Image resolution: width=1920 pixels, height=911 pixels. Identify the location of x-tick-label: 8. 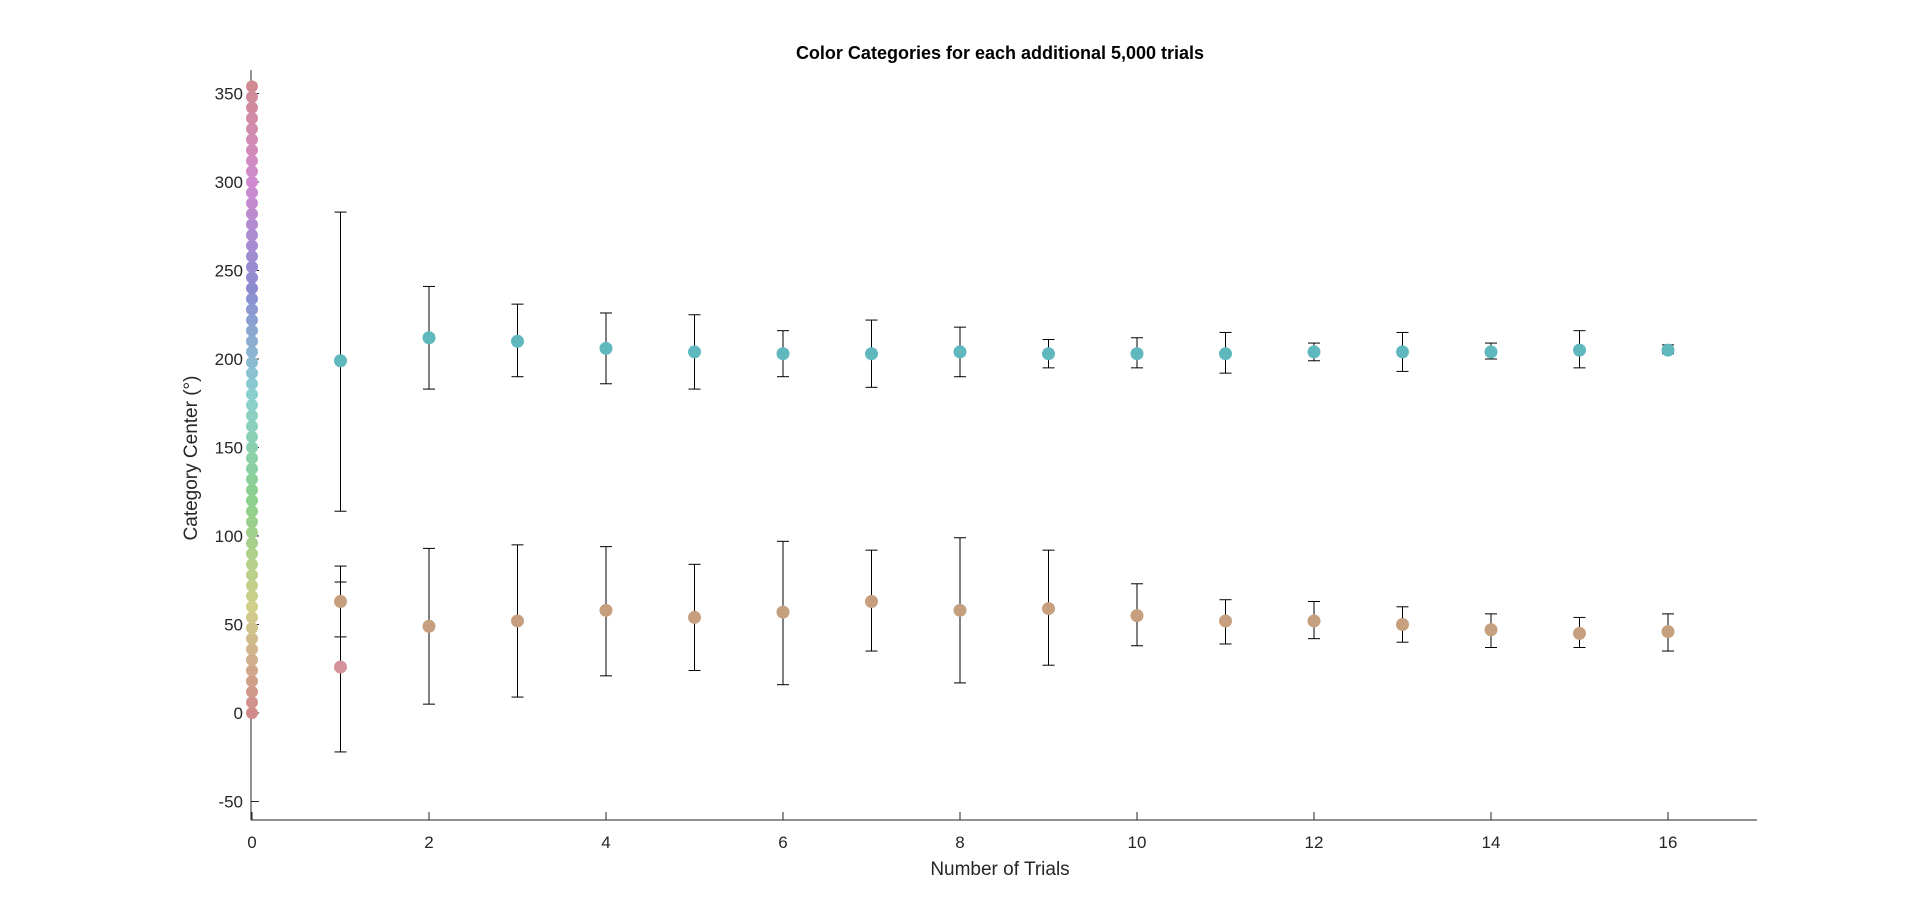
(959, 842).